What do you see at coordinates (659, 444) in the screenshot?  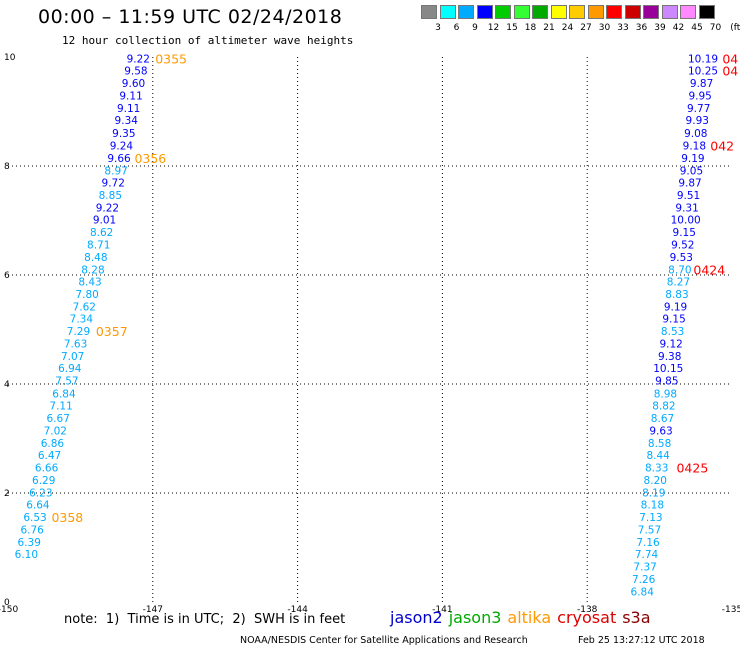 I see `wave-height-value: 8.58` at bounding box center [659, 444].